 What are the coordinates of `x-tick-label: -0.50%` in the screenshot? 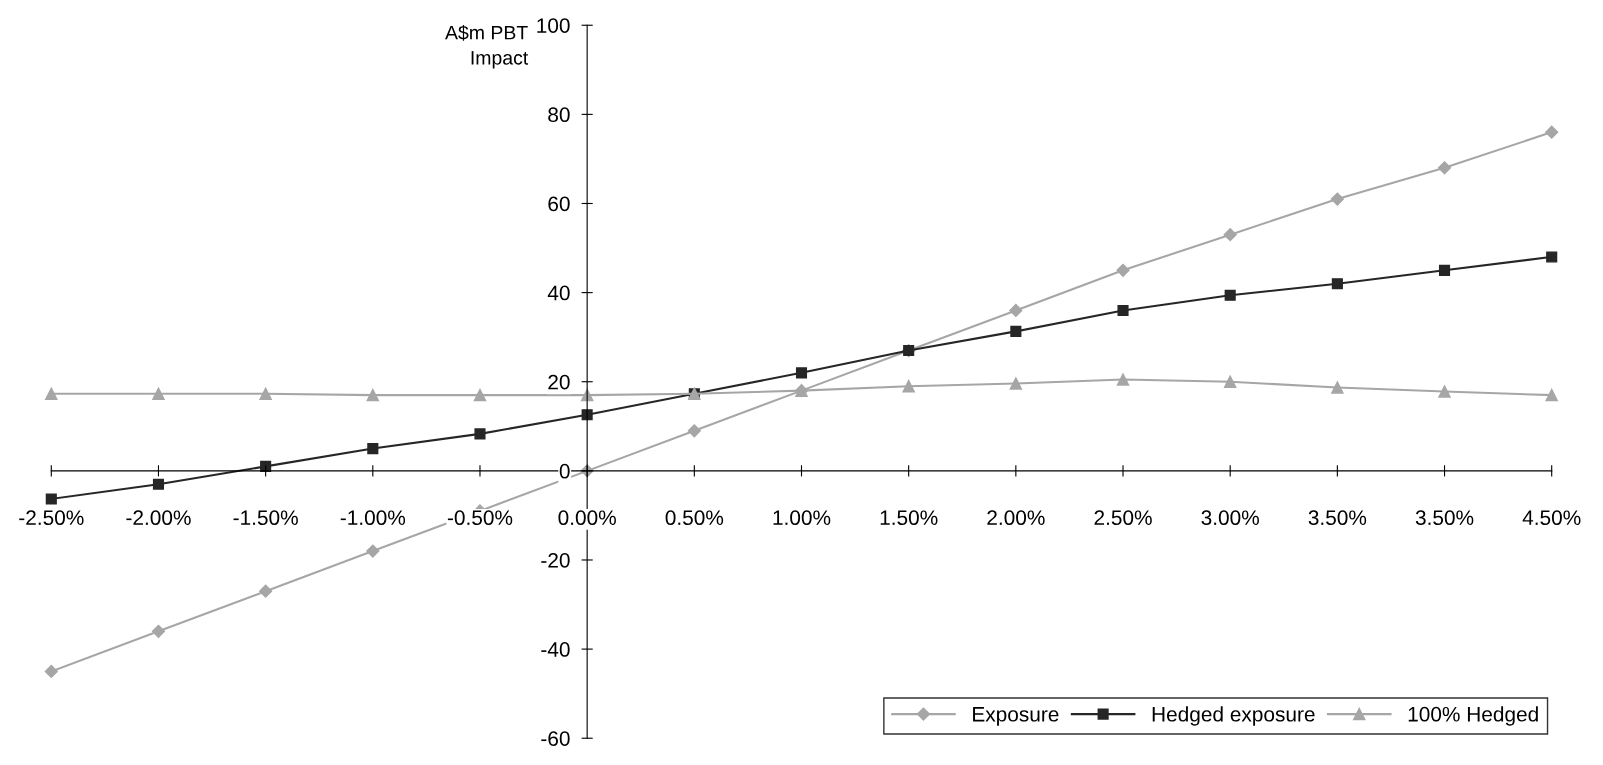 It's located at (480, 518).